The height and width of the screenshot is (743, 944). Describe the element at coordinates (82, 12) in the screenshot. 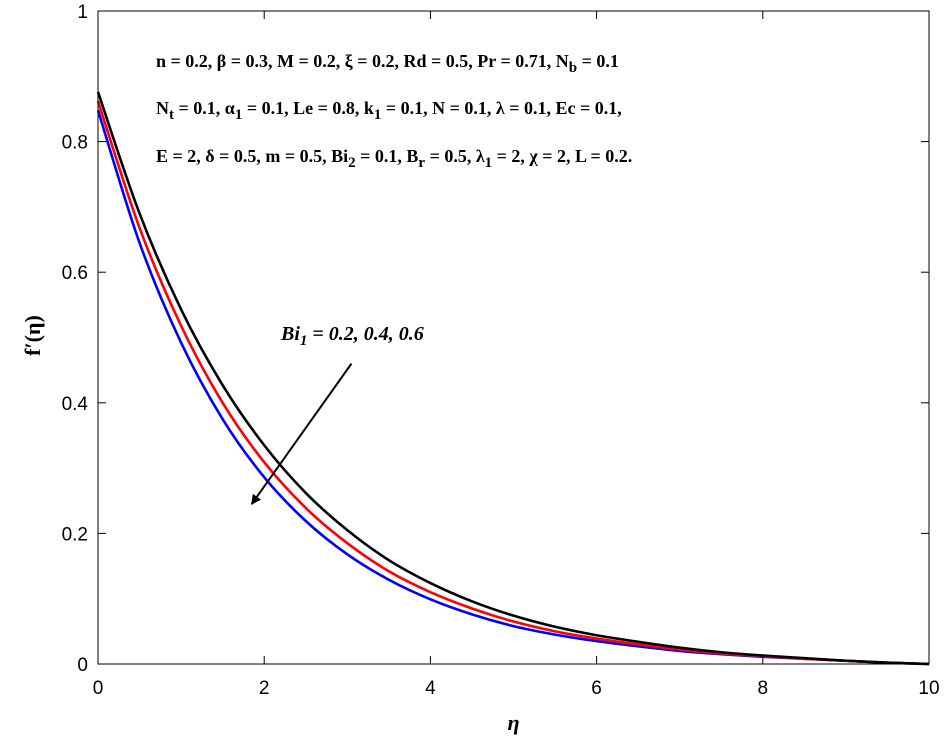

I see `y-tick-label: 1` at that location.